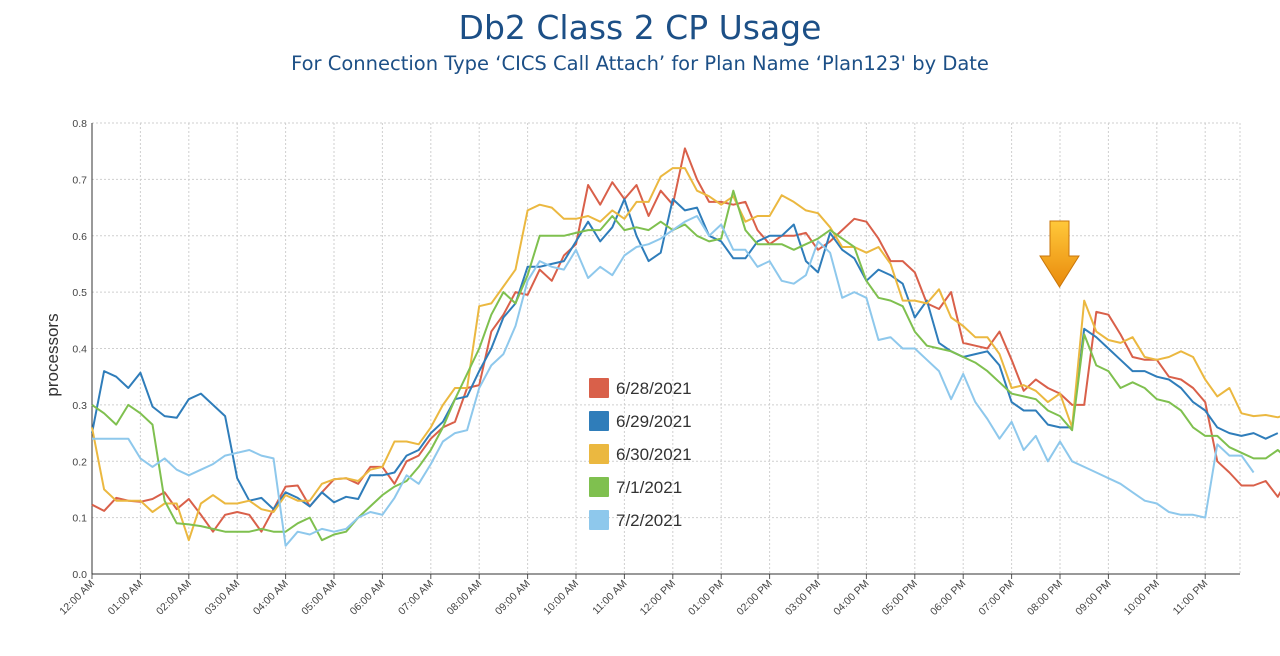 This screenshot has width=1280, height=656. What do you see at coordinates (464, 598) in the screenshot?
I see `x-tick-label: 08:00 AM` at bounding box center [464, 598].